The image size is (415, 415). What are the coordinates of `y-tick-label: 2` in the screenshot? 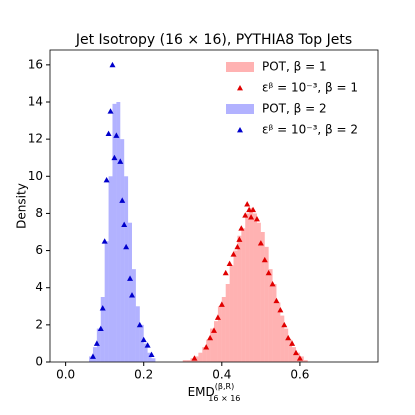 It's located at (39, 324).